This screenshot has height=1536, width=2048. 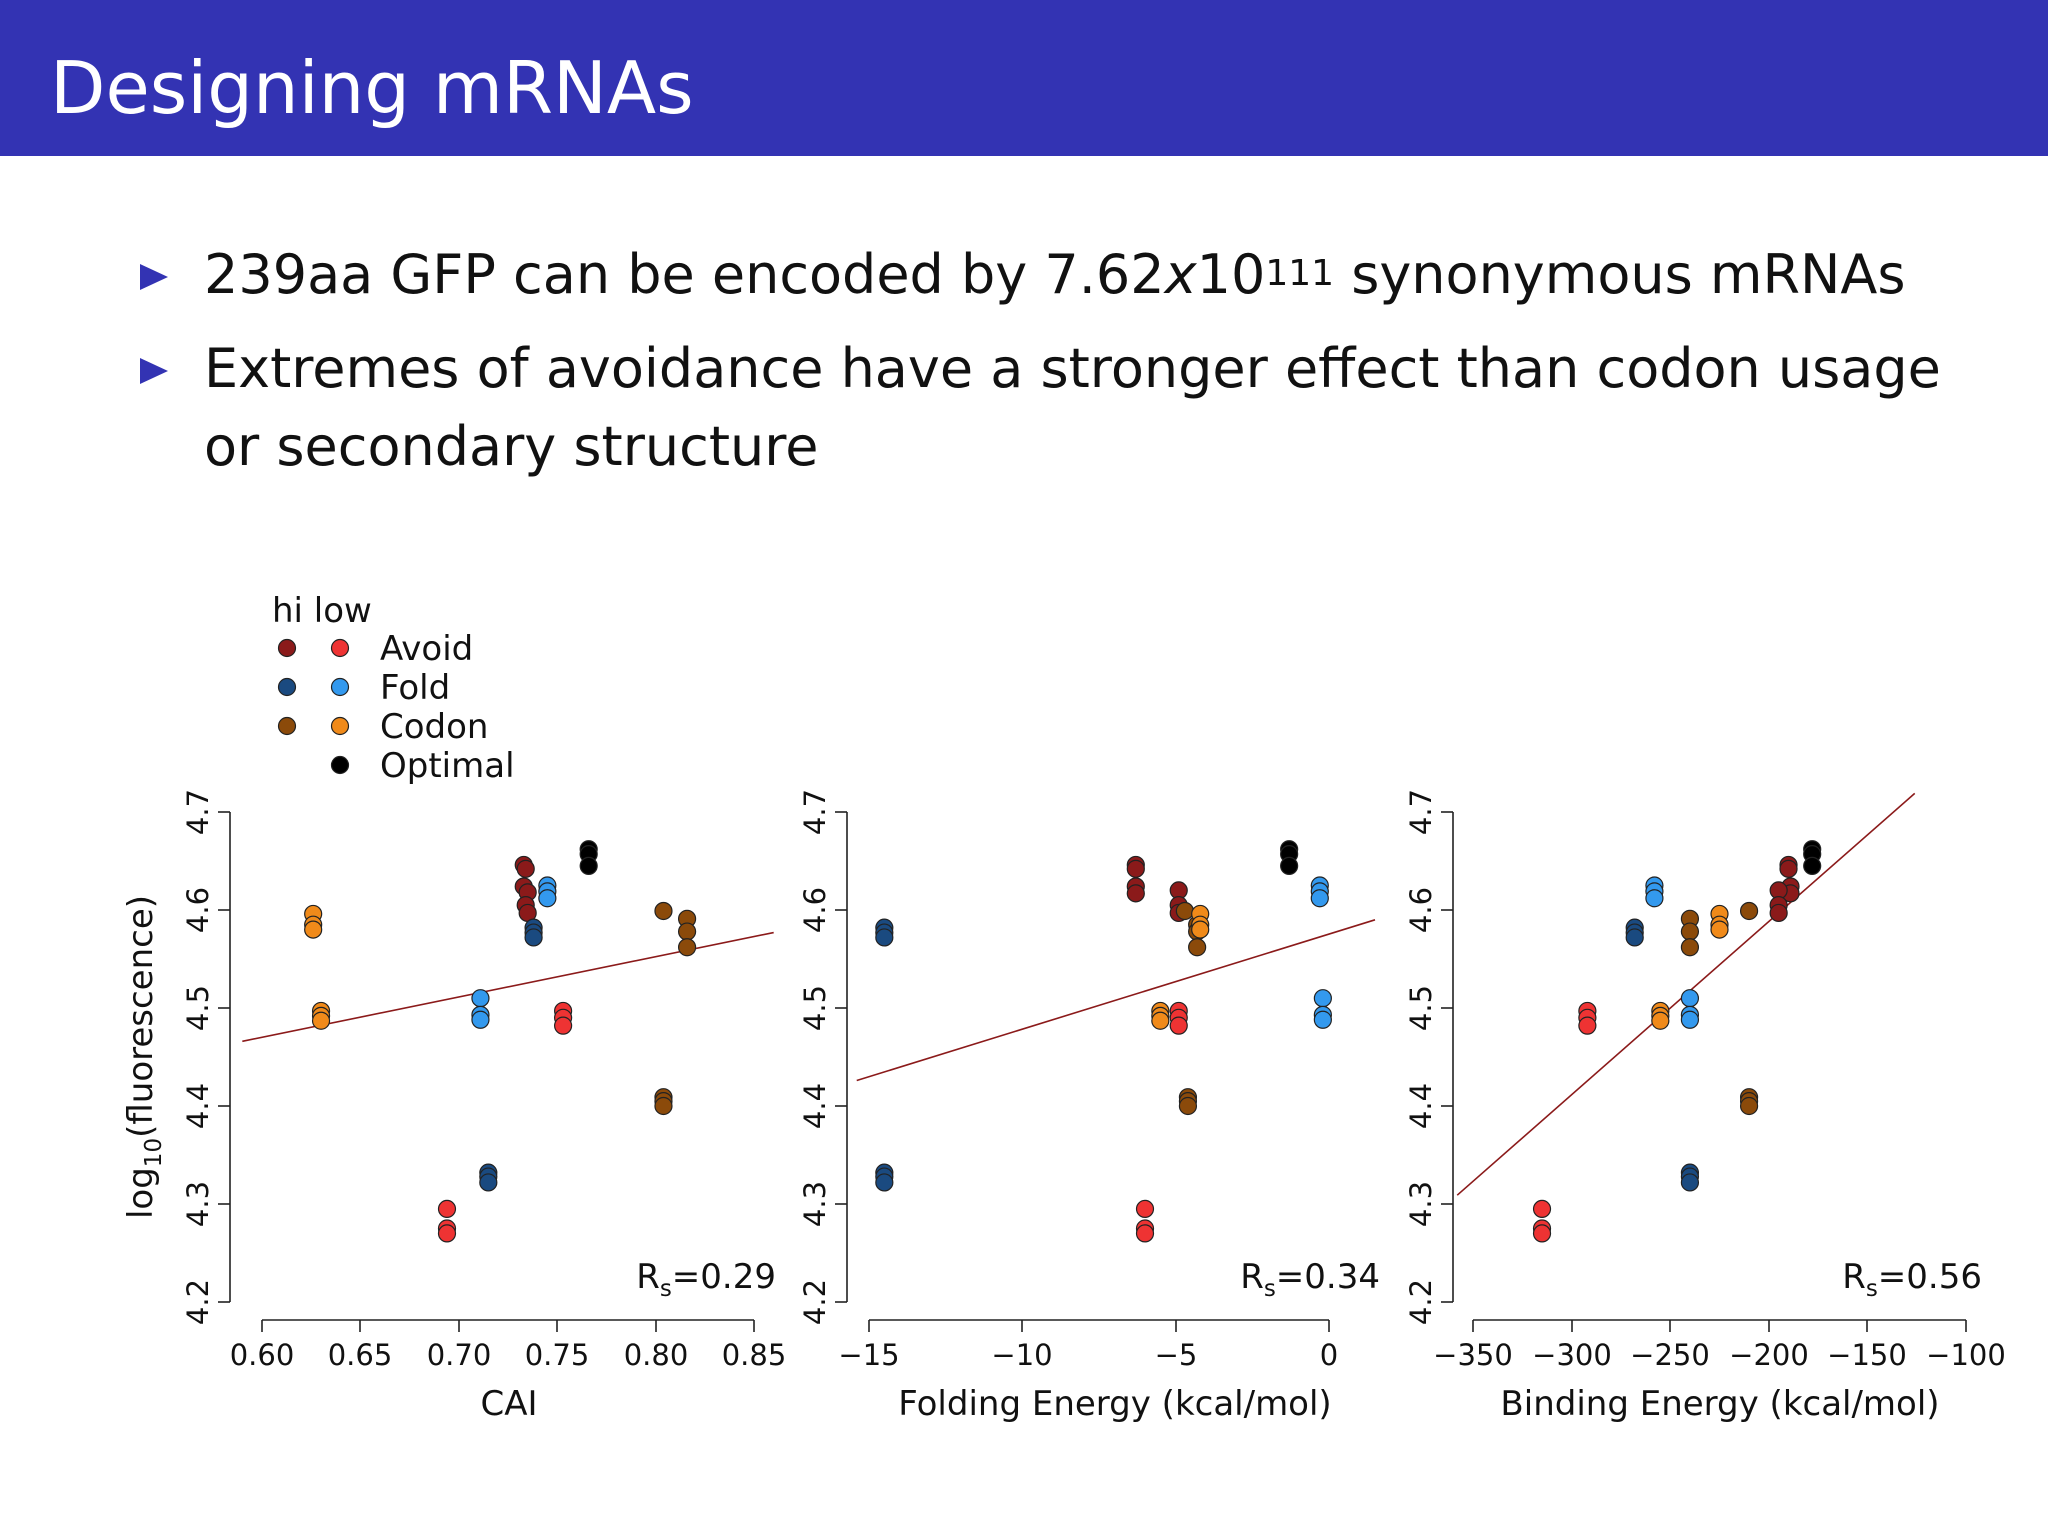 What do you see at coordinates (1769, 1355) in the screenshot?
I see `x-tick-label: −200` at bounding box center [1769, 1355].